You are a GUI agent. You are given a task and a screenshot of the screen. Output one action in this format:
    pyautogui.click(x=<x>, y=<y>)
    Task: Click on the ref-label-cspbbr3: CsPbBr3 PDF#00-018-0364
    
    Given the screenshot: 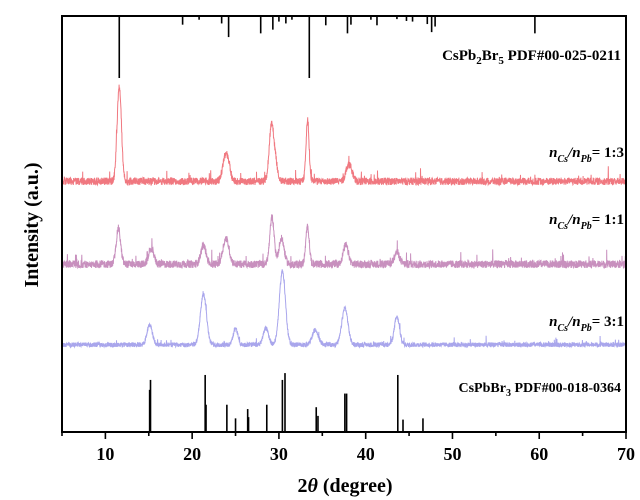 What is the action you would take?
    pyautogui.click(x=540, y=390)
    